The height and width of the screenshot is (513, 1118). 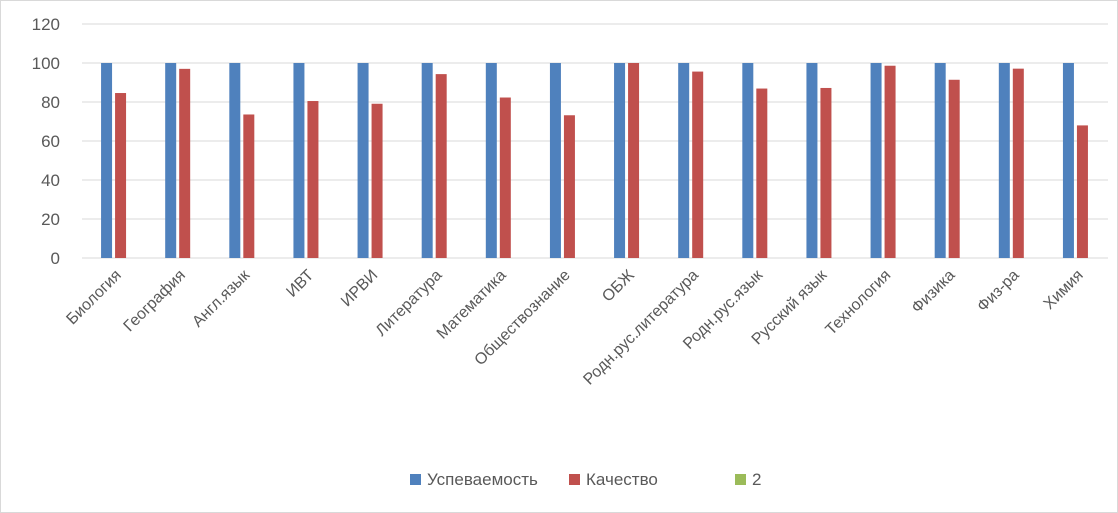 What do you see at coordinates (998, 291) in the screenshot?
I see `x-tick-label: Физ-ра` at bounding box center [998, 291].